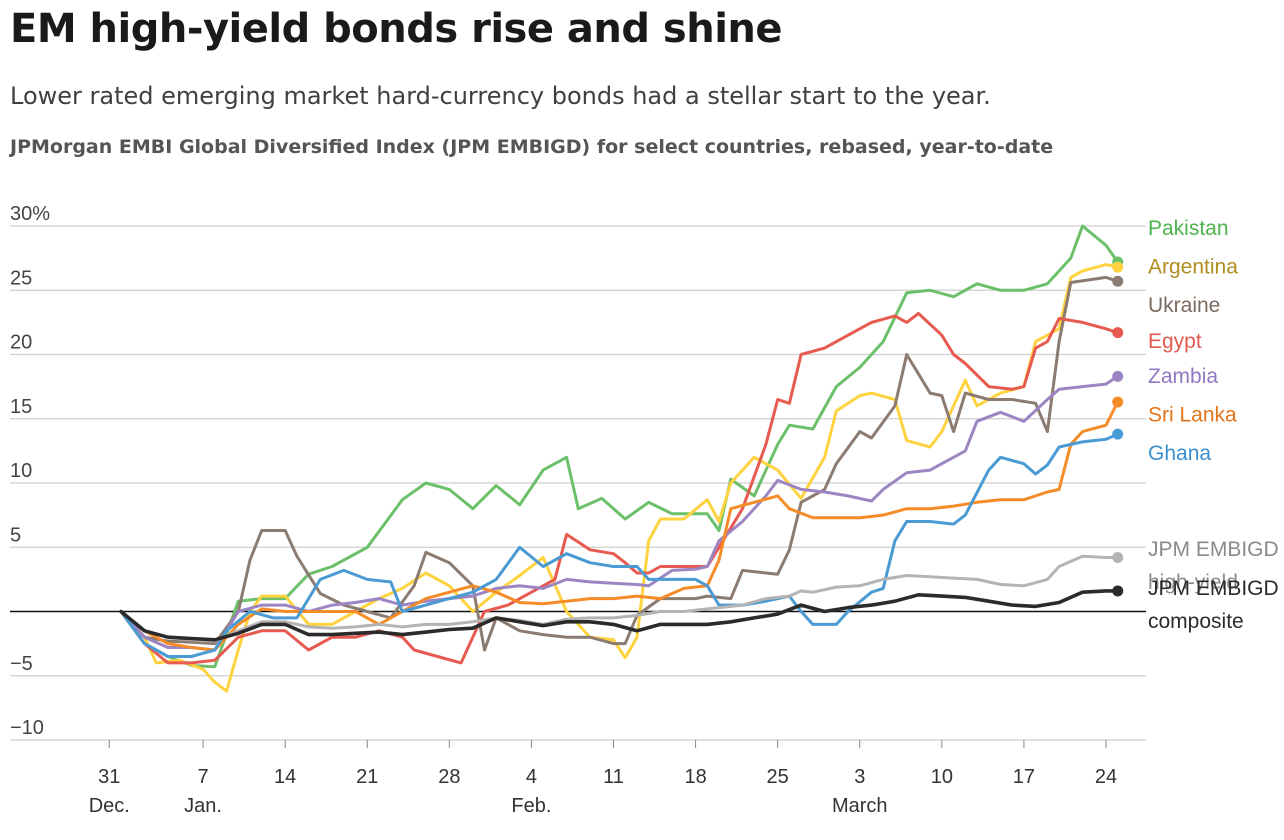  What do you see at coordinates (285, 777) in the screenshot?
I see `x-tick-label: 14` at bounding box center [285, 777].